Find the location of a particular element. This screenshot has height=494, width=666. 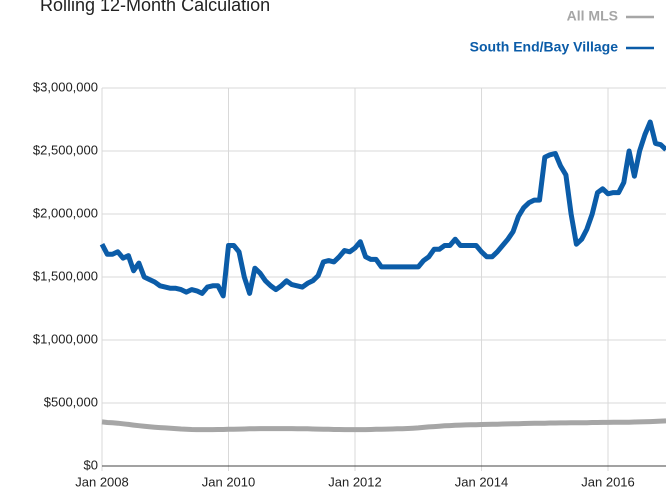

series-line is located at coordinates (383, 425).